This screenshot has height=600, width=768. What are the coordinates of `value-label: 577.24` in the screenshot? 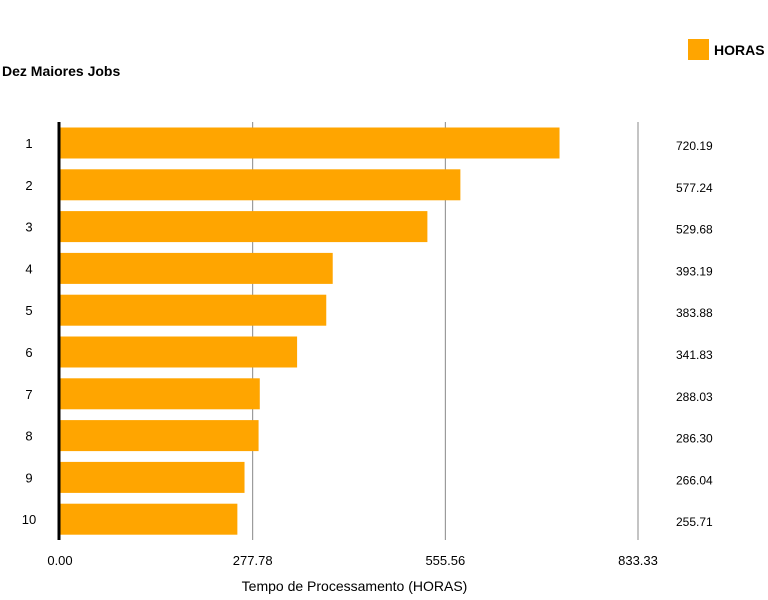 It's located at (694, 188).